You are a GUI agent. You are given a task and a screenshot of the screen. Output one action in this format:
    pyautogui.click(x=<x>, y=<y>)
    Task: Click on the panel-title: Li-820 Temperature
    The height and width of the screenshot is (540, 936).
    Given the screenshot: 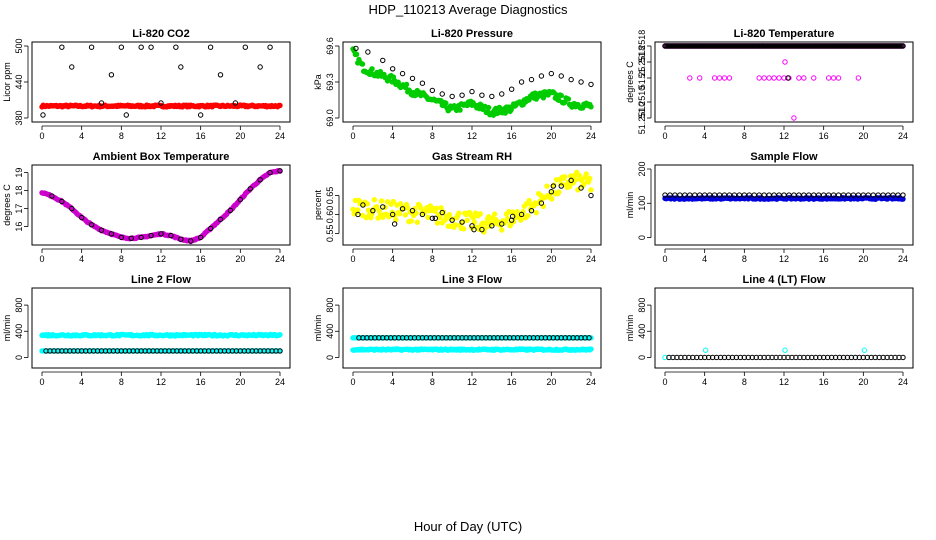 What is the action you would take?
    pyautogui.click(x=784, y=34)
    